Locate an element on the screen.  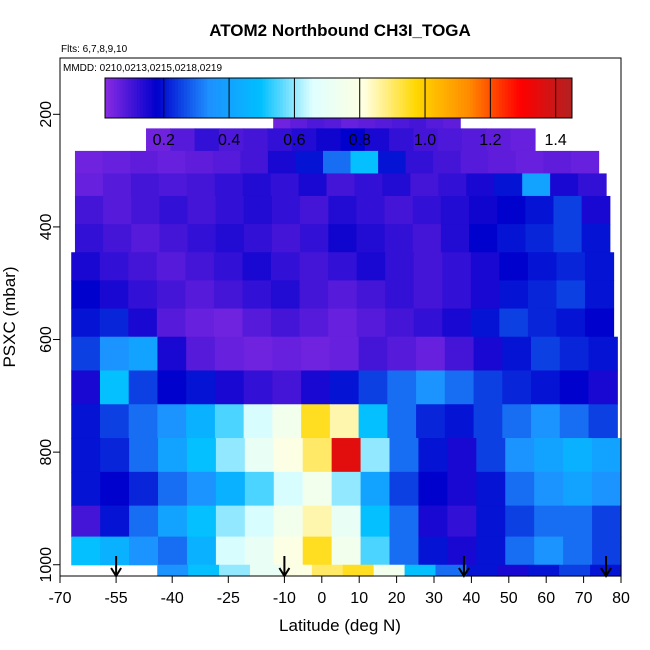
colorbar-tick-label: 0.2 is located at coordinates (164, 140).